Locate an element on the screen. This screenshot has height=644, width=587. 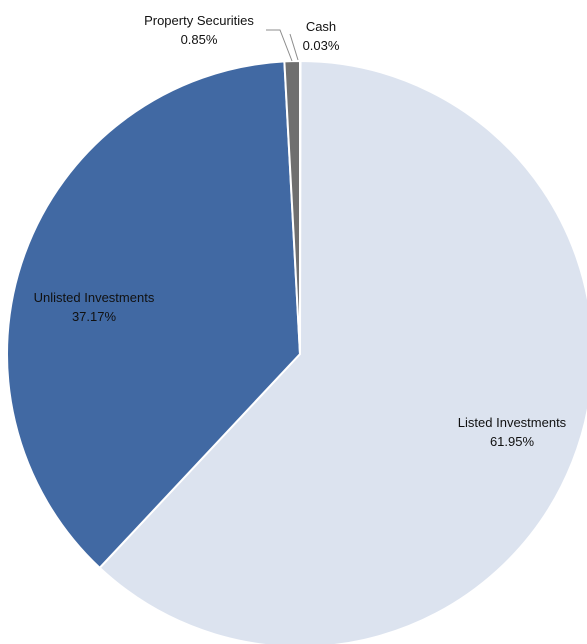
label-cash-name: Cash is located at coordinates (321, 26).